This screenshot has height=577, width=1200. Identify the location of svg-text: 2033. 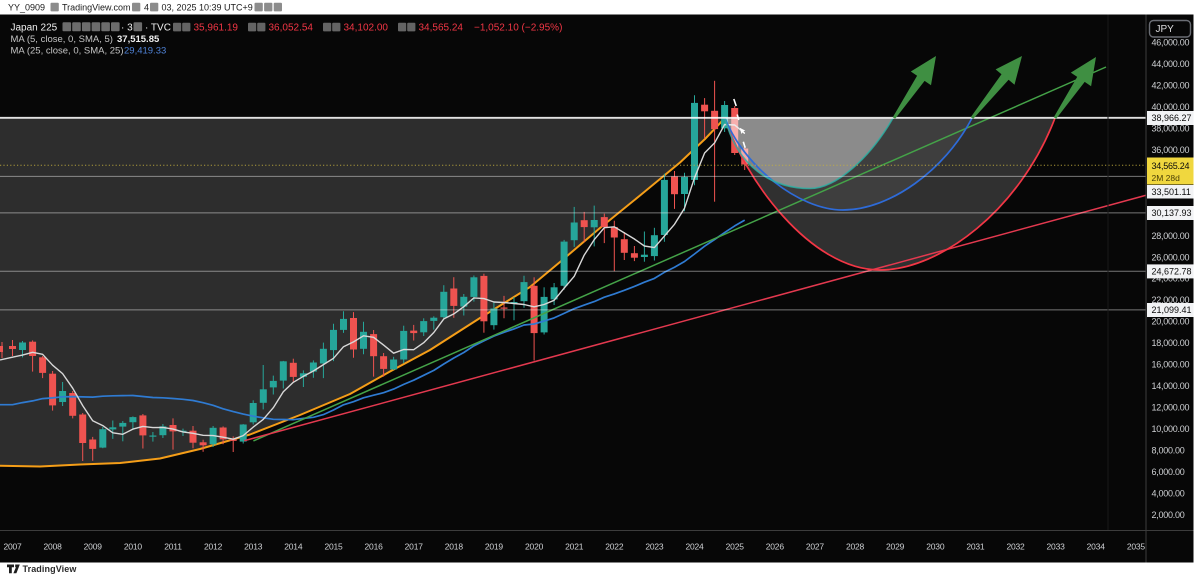
(1056, 547).